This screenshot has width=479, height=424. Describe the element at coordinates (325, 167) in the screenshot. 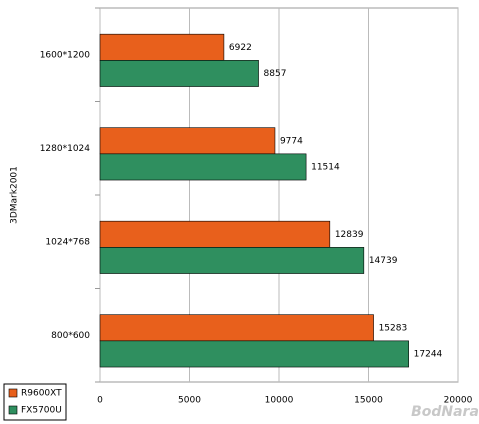

I see `data-label: 11514` at that location.